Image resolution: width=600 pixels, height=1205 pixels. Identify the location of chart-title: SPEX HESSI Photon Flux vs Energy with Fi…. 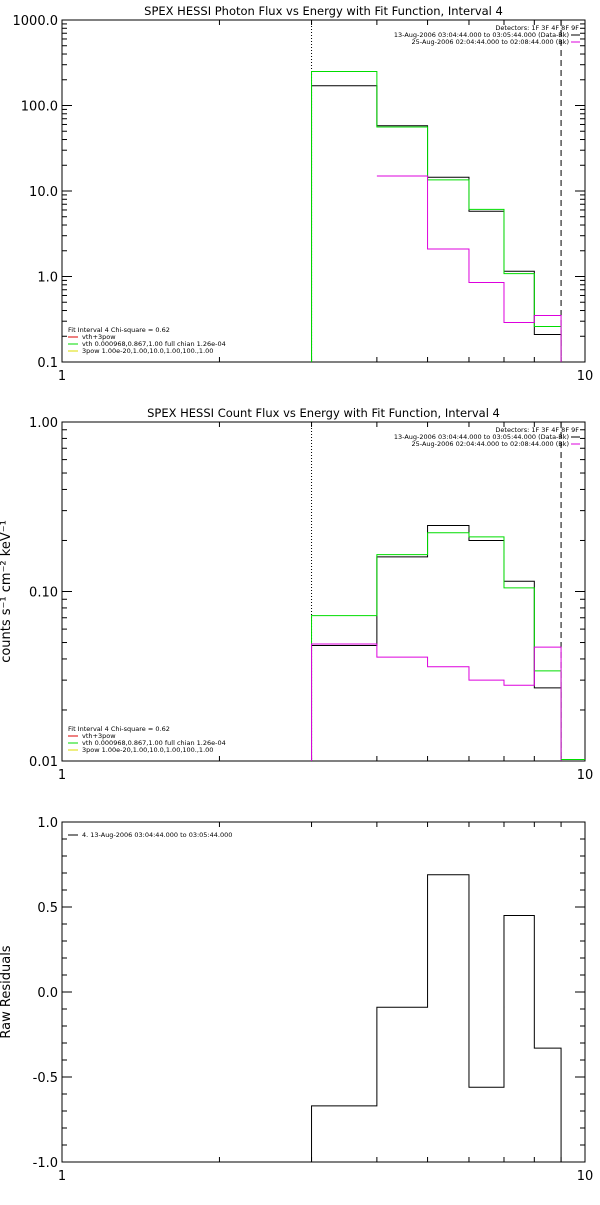
(323, 11).